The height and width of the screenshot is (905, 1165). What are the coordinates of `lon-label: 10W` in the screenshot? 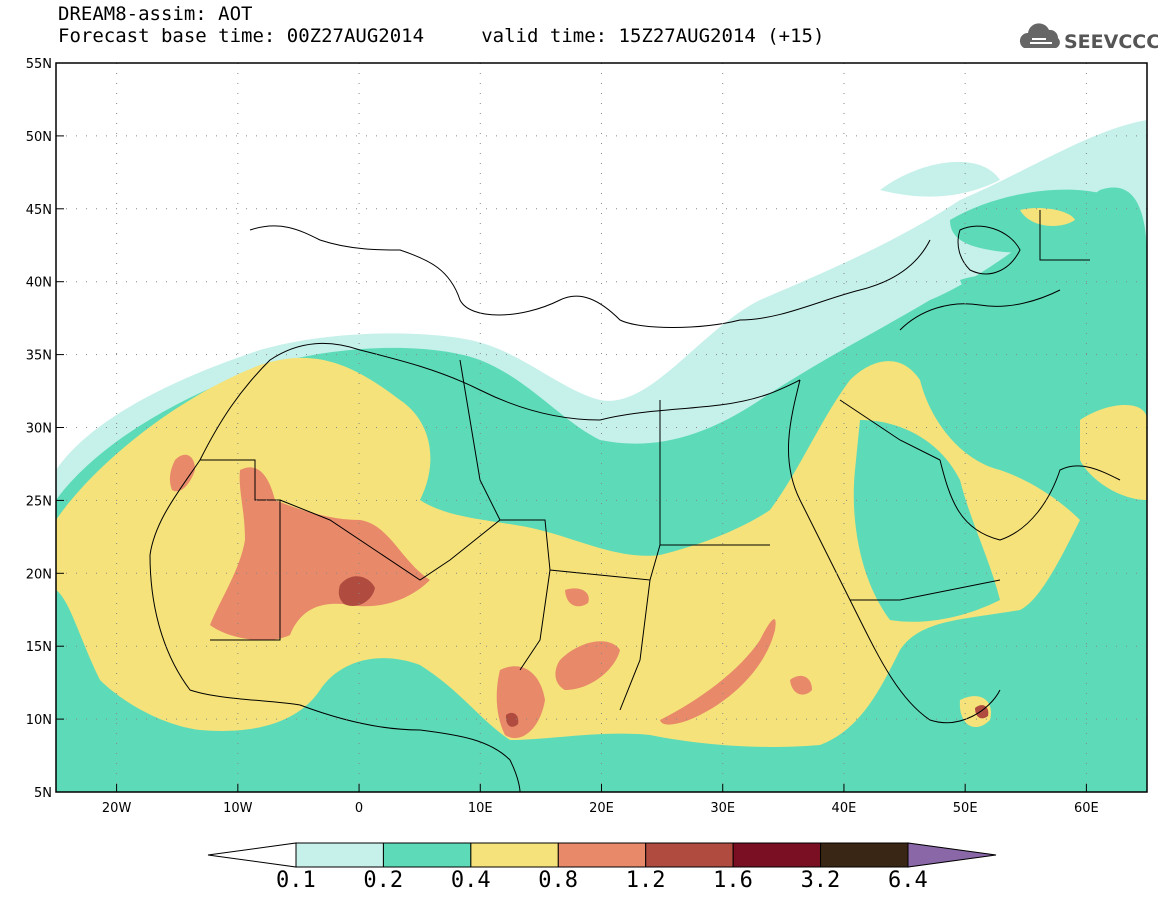 It's located at (238, 808).